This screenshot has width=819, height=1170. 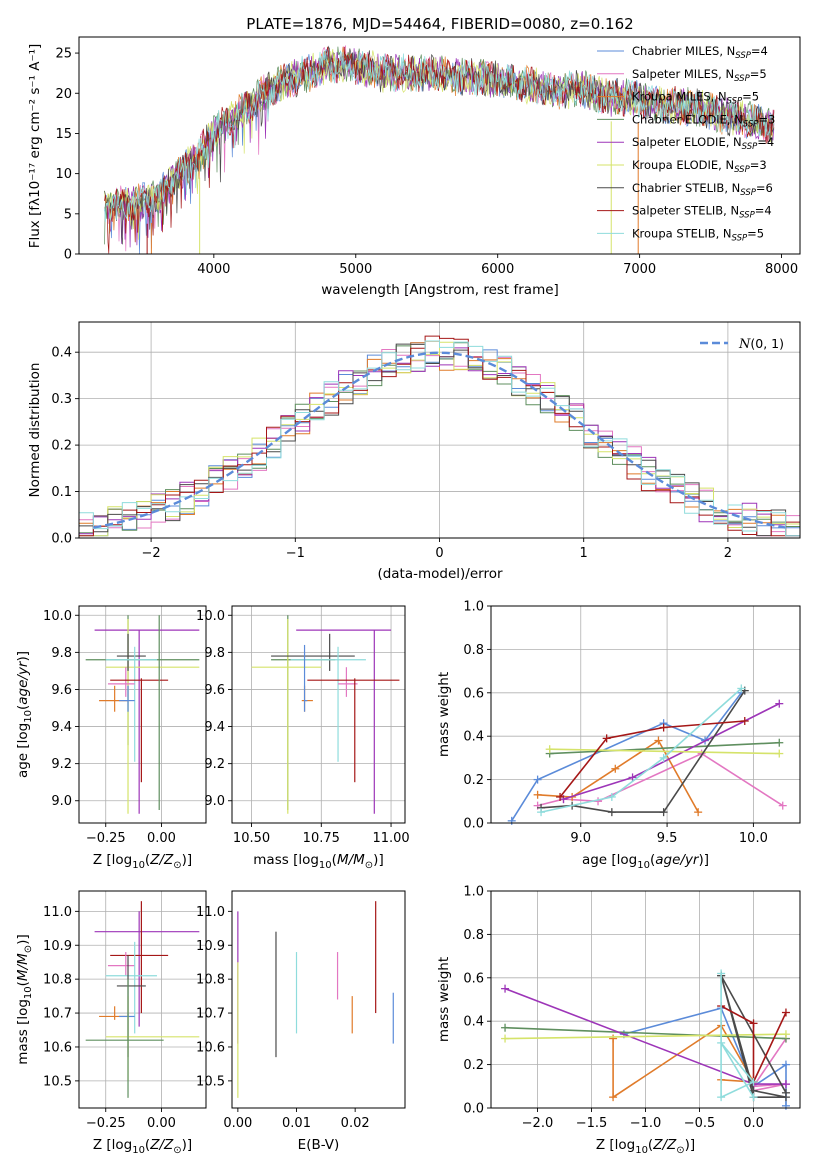 I want to click on legend-entry: Kroupa ELODIE, NSSP=3, so click(x=699, y=166).